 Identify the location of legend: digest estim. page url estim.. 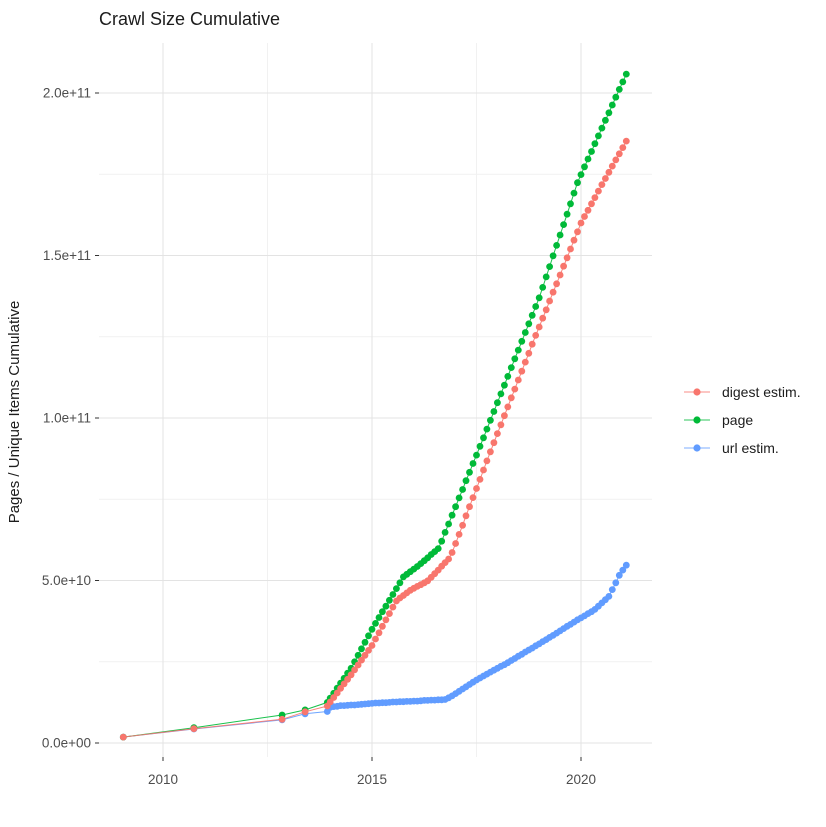
(742, 420).